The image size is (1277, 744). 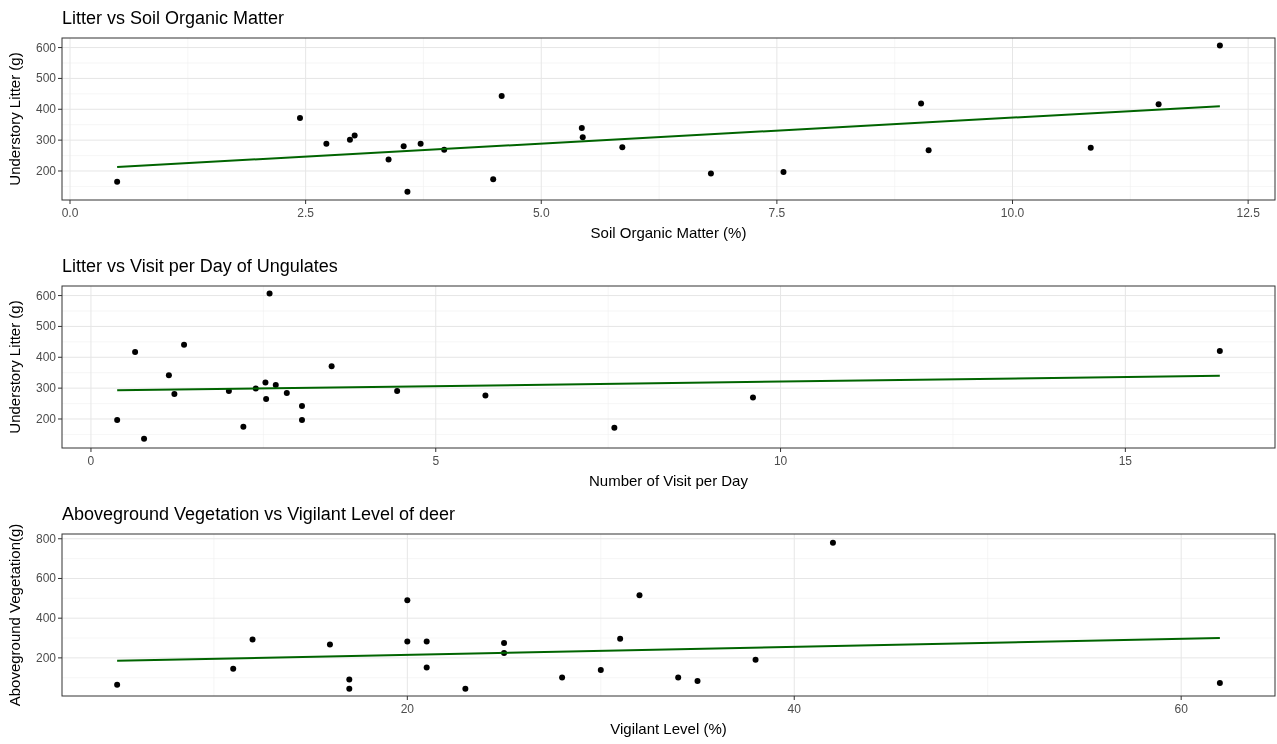 What do you see at coordinates (200, 266) in the screenshot?
I see `chart-title: Litter vs Visit per Day of Ungulates` at bounding box center [200, 266].